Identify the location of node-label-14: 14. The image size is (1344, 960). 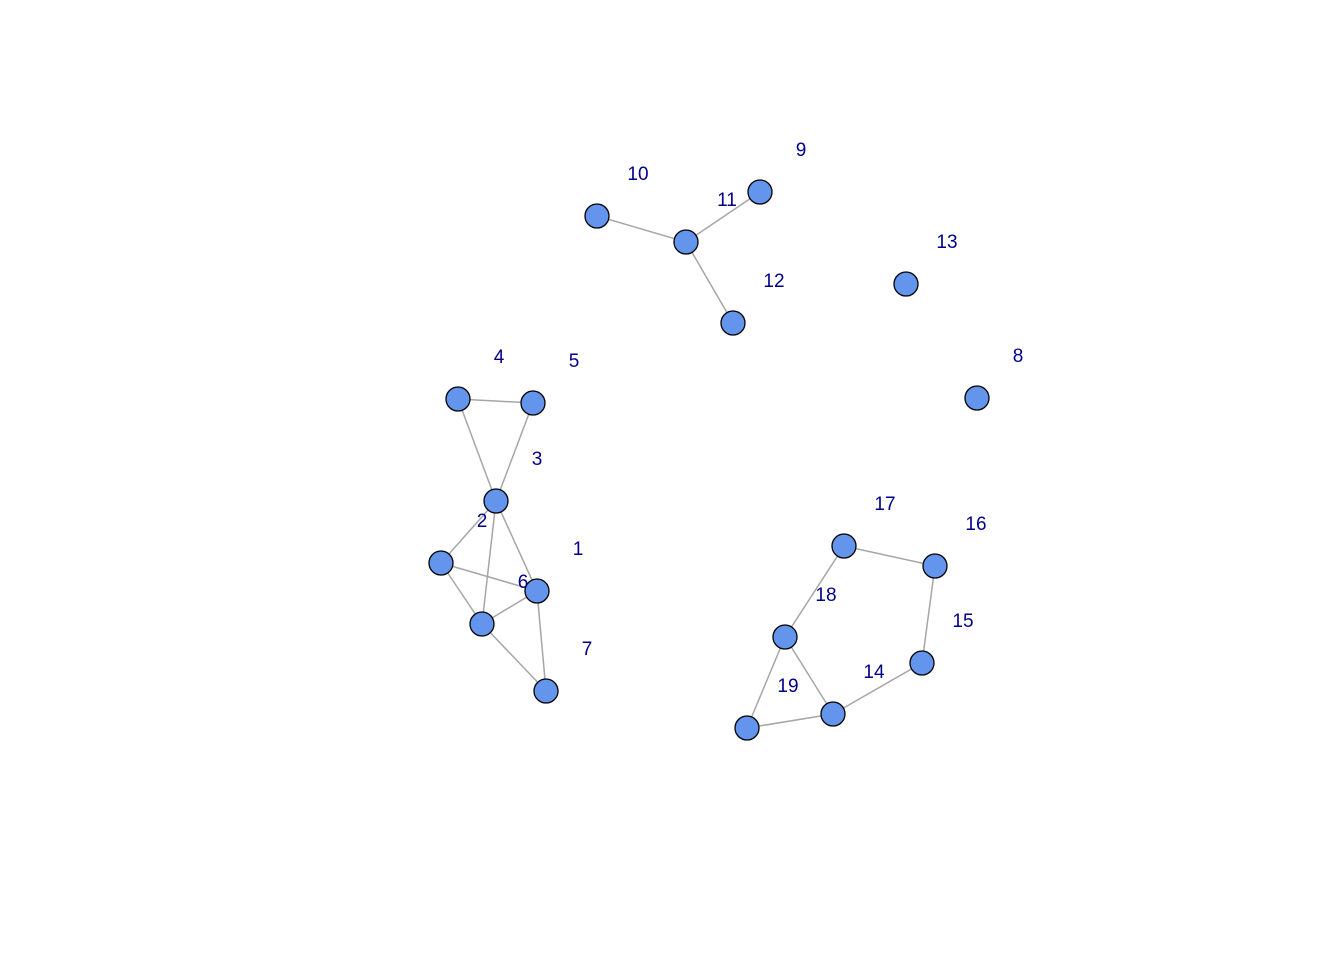
(874, 672).